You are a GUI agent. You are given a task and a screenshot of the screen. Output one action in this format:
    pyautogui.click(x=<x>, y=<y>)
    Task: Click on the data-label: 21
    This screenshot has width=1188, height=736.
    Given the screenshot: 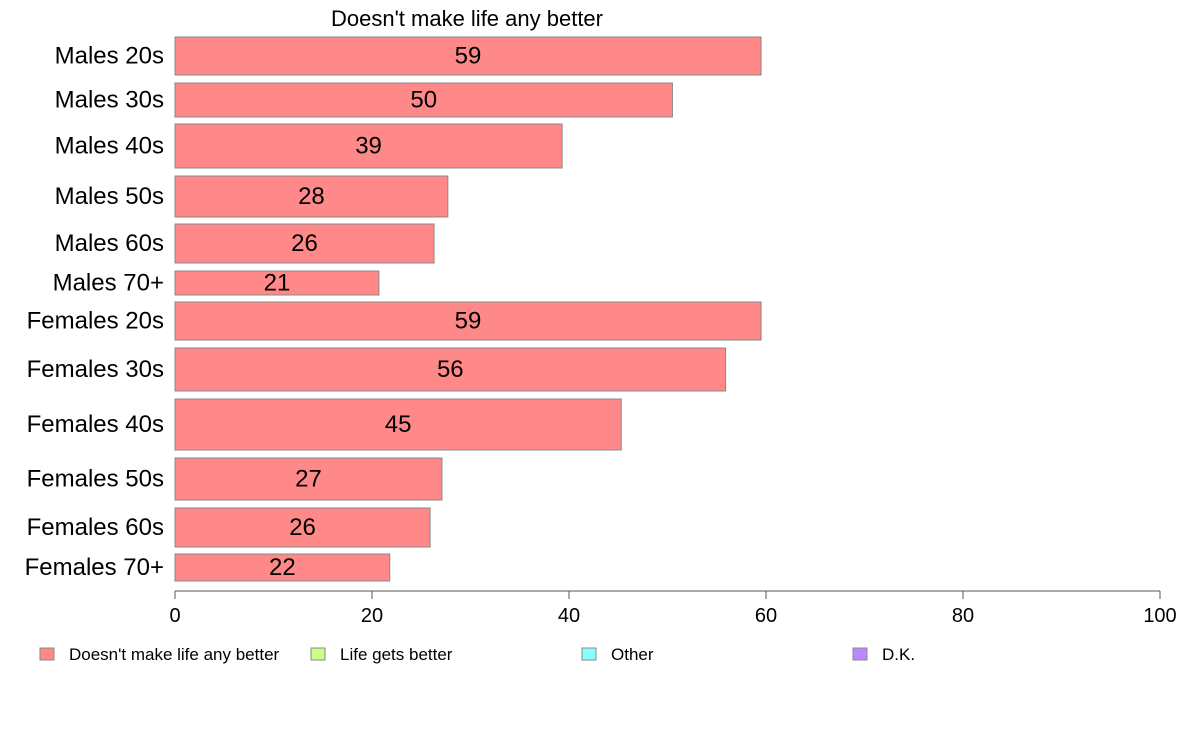 What is the action you would take?
    pyautogui.click(x=277, y=283)
    